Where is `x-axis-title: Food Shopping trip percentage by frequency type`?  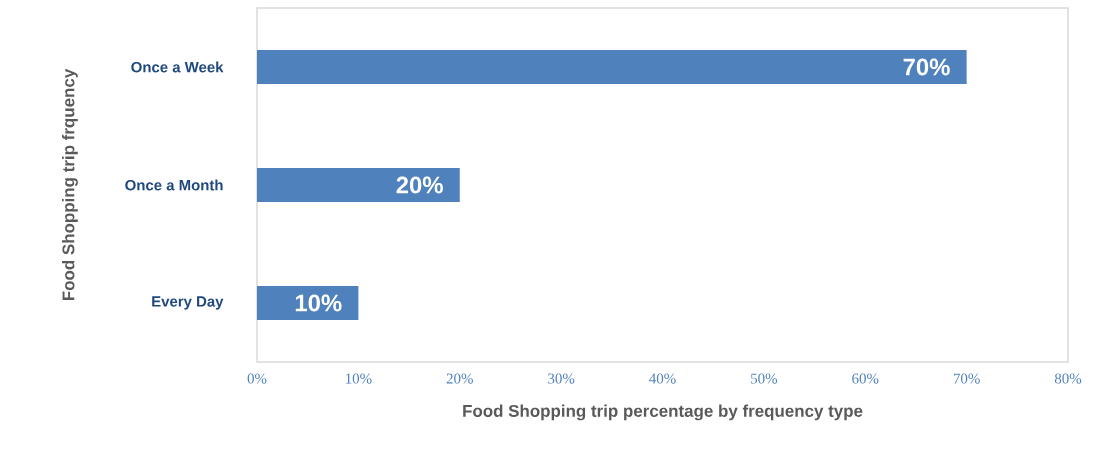 x-axis-title: Food Shopping trip percentage by frequency type is located at coordinates (663, 412).